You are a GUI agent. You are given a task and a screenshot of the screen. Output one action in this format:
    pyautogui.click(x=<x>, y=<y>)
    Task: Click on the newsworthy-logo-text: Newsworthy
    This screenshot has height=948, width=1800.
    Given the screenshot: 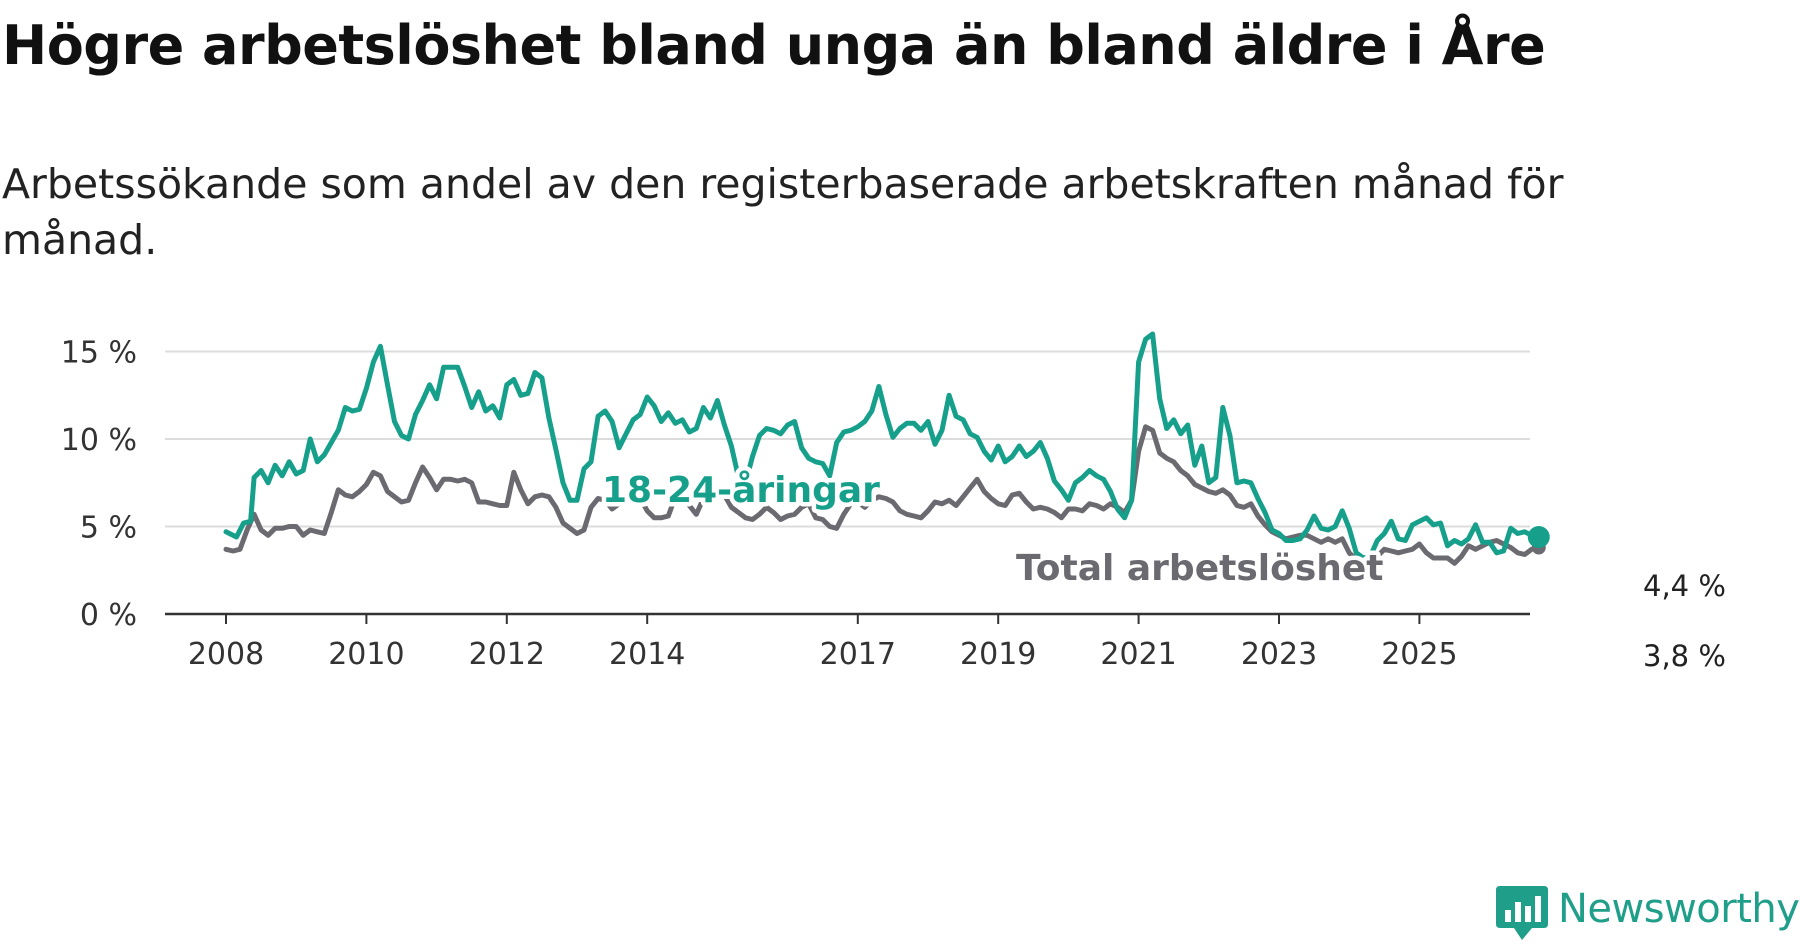 What is the action you would take?
    pyautogui.click(x=1679, y=909)
    